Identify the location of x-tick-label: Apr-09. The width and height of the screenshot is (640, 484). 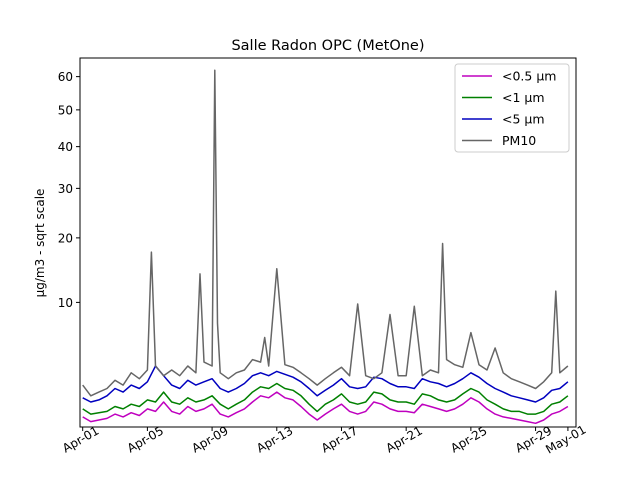
(209, 440).